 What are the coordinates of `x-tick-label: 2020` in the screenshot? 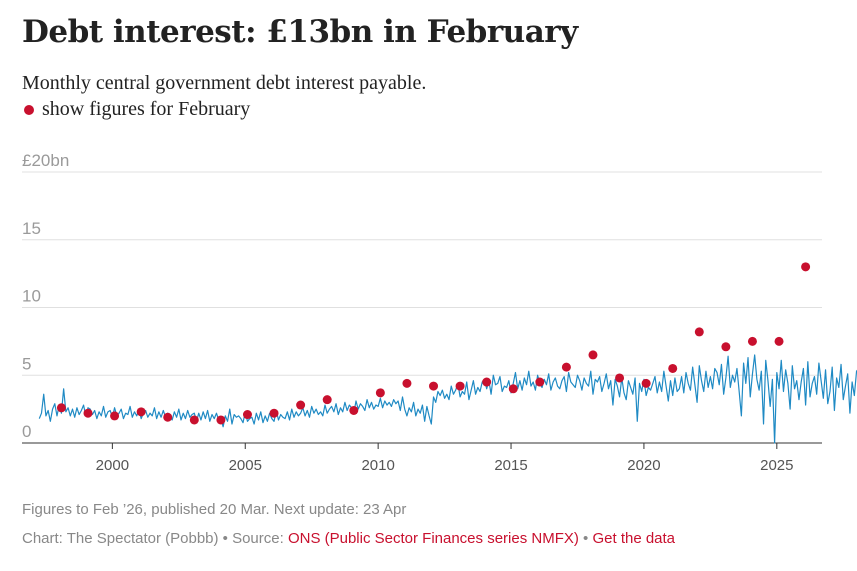 It's located at (643, 465).